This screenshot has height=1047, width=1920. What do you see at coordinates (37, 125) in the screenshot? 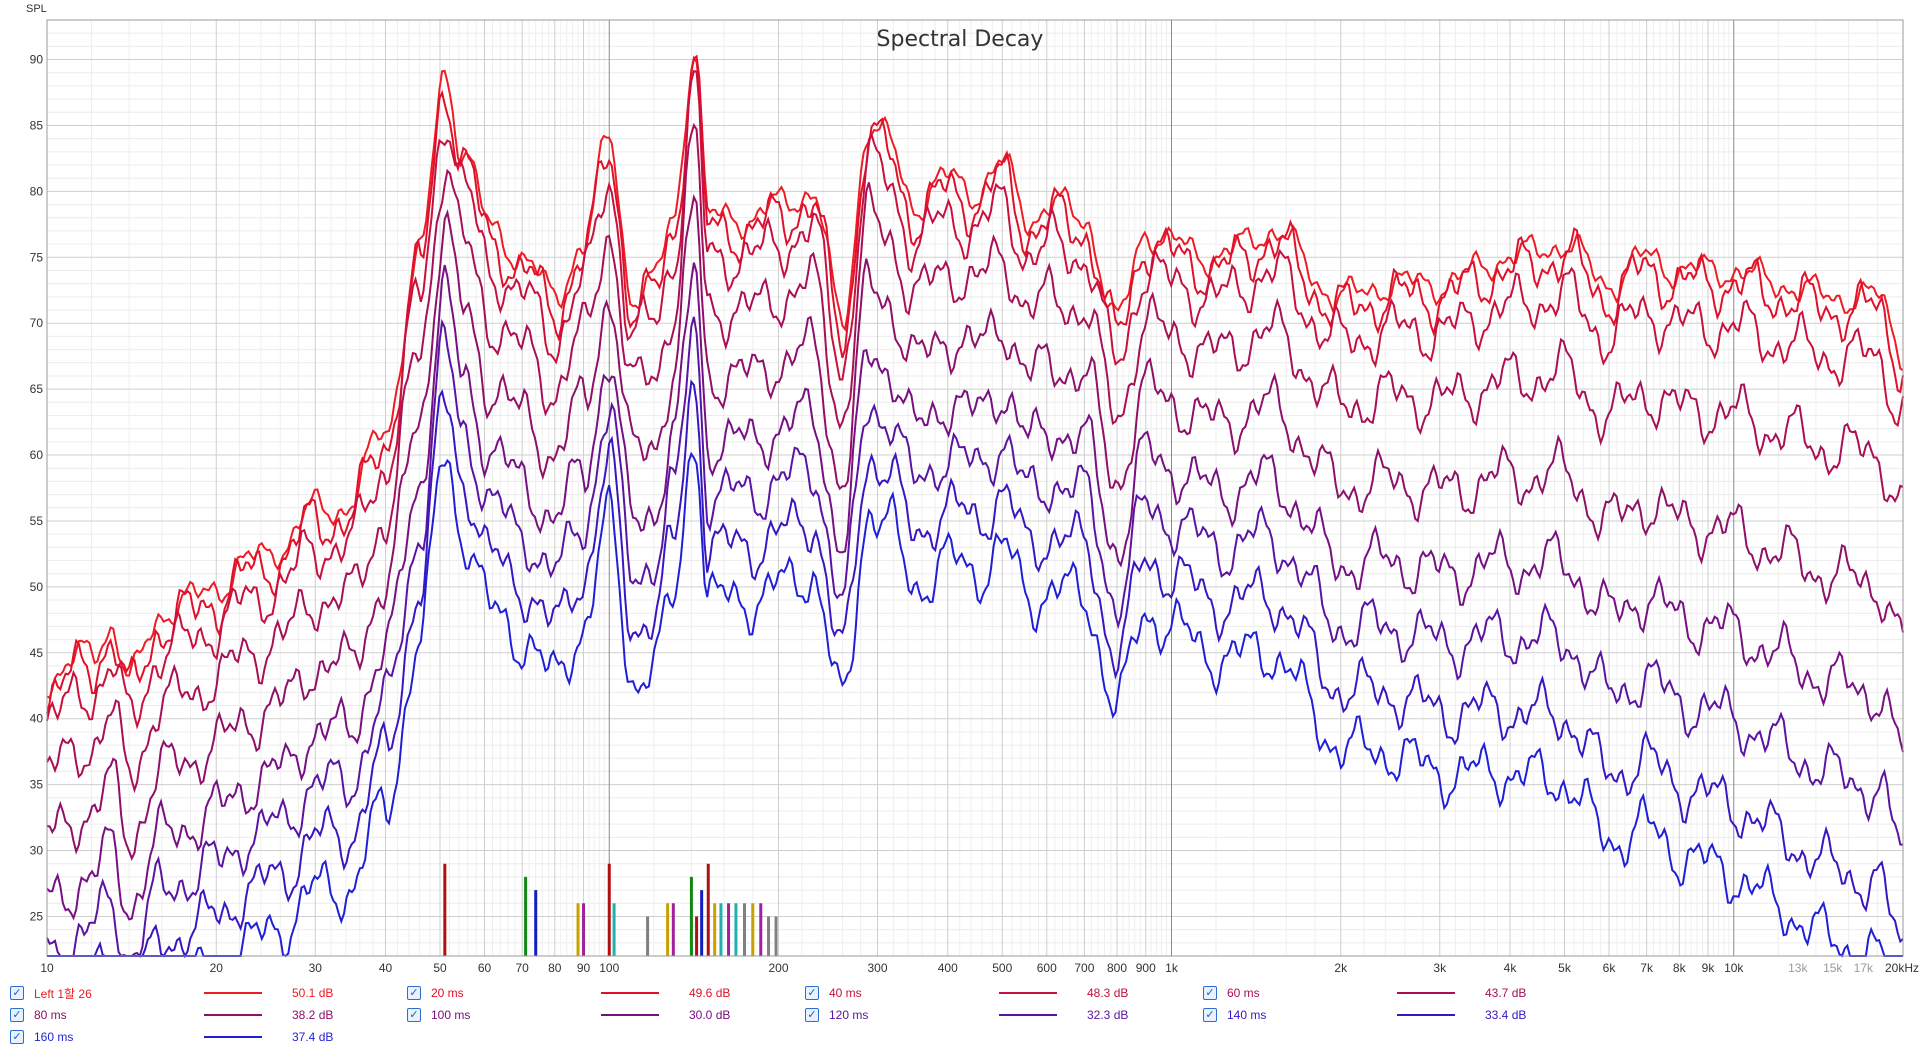
I see `y-tick-label: 85` at bounding box center [37, 125].